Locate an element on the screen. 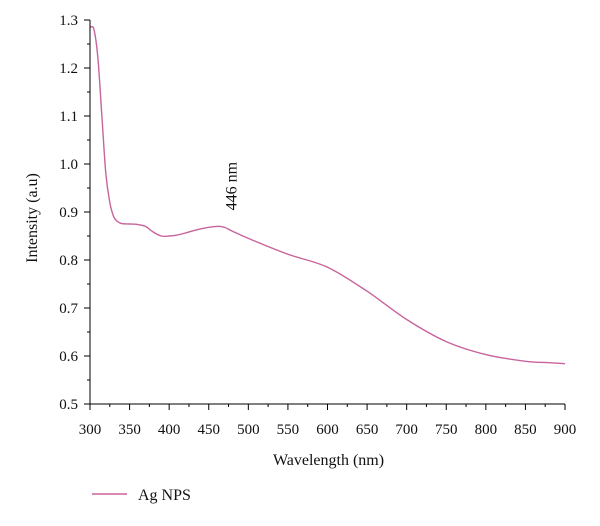  y-axis-title: Intensity (a.u) is located at coordinates (32, 218).